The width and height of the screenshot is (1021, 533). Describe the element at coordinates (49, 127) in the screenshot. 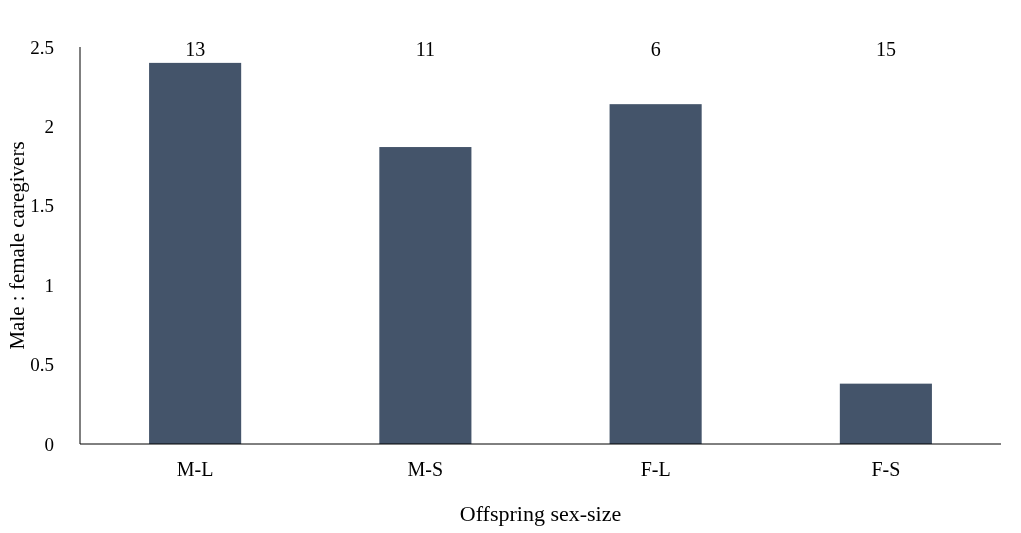

I see `y-tick-label: 2` at that location.